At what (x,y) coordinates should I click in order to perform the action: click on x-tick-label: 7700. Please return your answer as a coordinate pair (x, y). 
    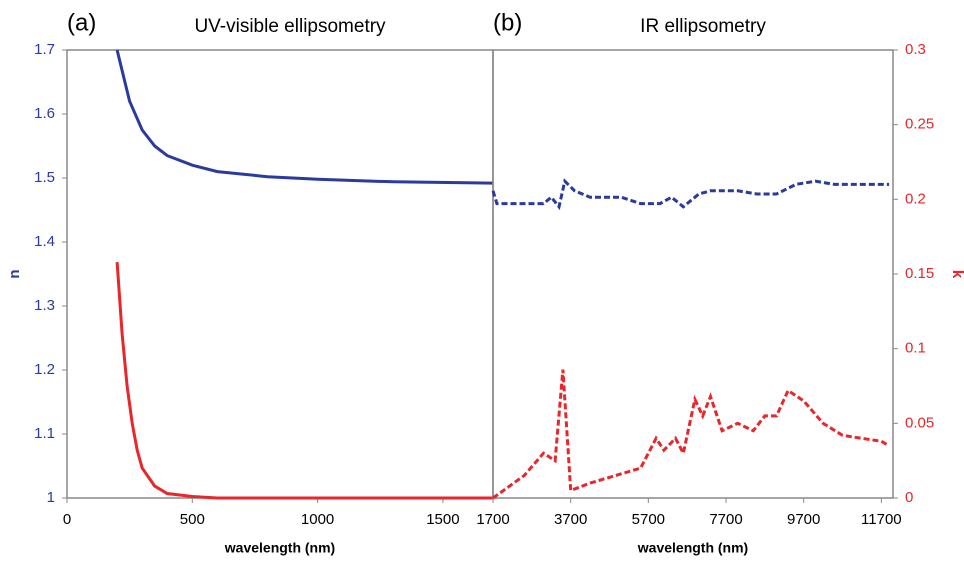
    Looking at the image, I should click on (725, 519).